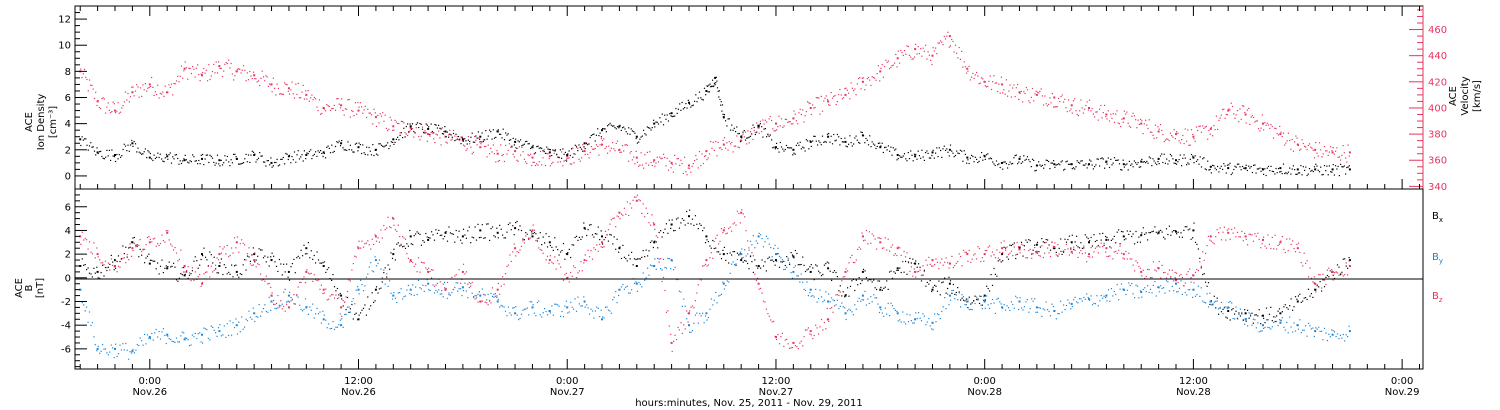 This screenshot has height=410, width=1500. Describe the element at coordinates (654, 242) in the screenshot. I see `bx-point` at that location.